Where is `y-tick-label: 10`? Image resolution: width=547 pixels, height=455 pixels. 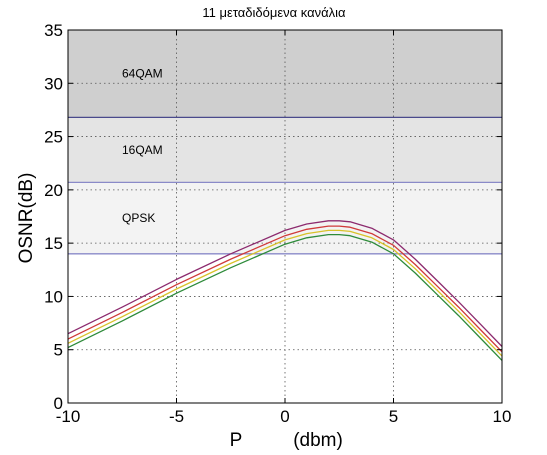 y-tick-label: 10 is located at coordinates (53, 296).